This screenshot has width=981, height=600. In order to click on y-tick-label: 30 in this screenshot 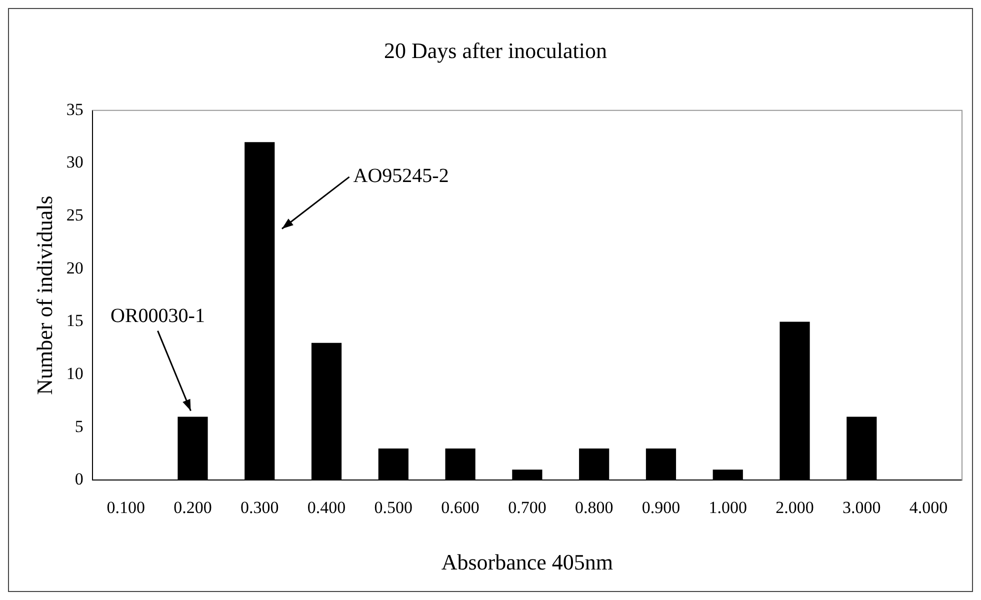, I will do `click(75, 162)`.